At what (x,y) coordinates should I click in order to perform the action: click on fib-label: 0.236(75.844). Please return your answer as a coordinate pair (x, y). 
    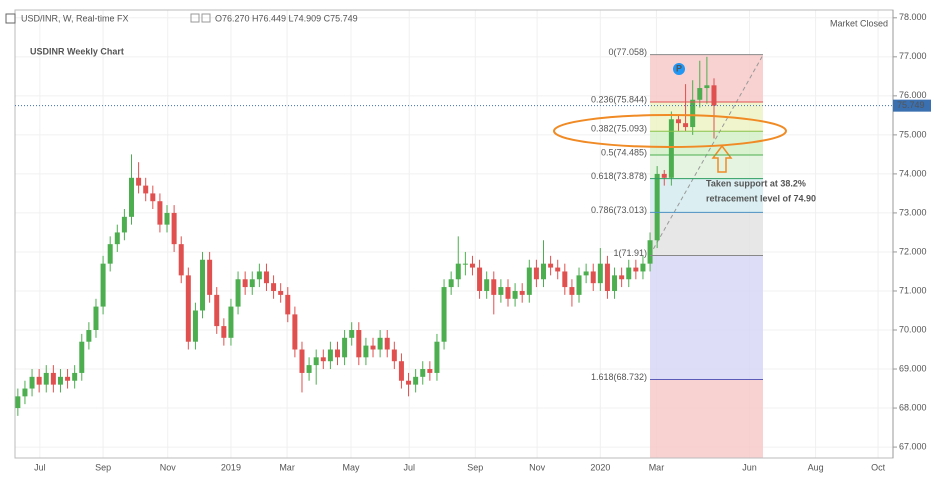
    Looking at the image, I should click on (619, 99).